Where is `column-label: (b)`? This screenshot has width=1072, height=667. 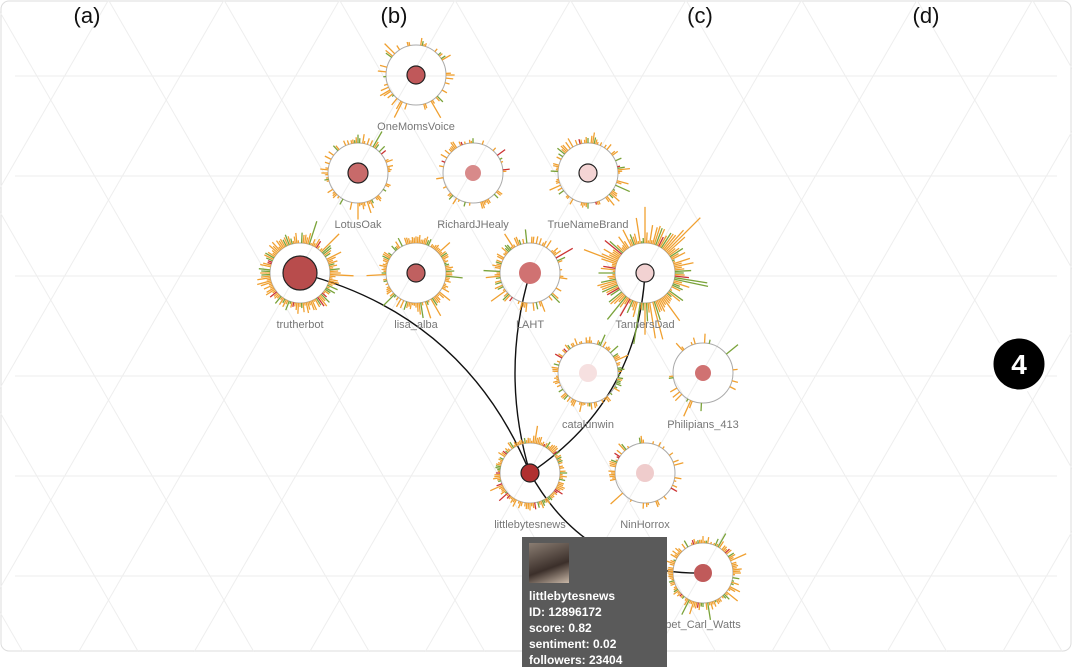
column-label: (b) is located at coordinates (394, 15).